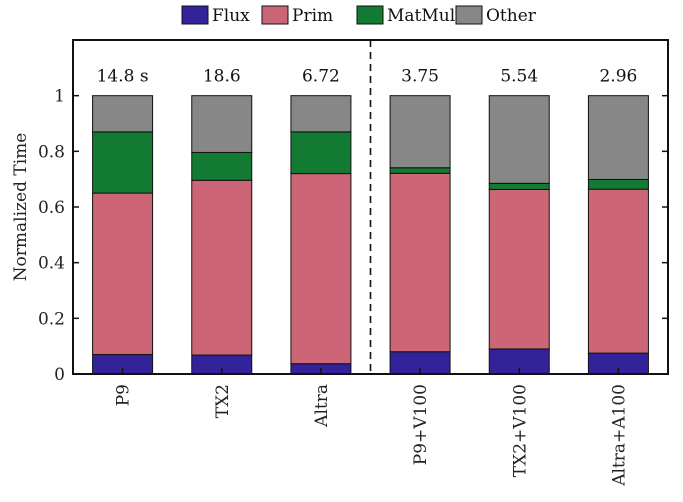 Image resolution: width=683 pixels, height=502 pixels. What do you see at coordinates (223, 401) in the screenshot?
I see `x-tick-label-tx2: TX2` at bounding box center [223, 401].